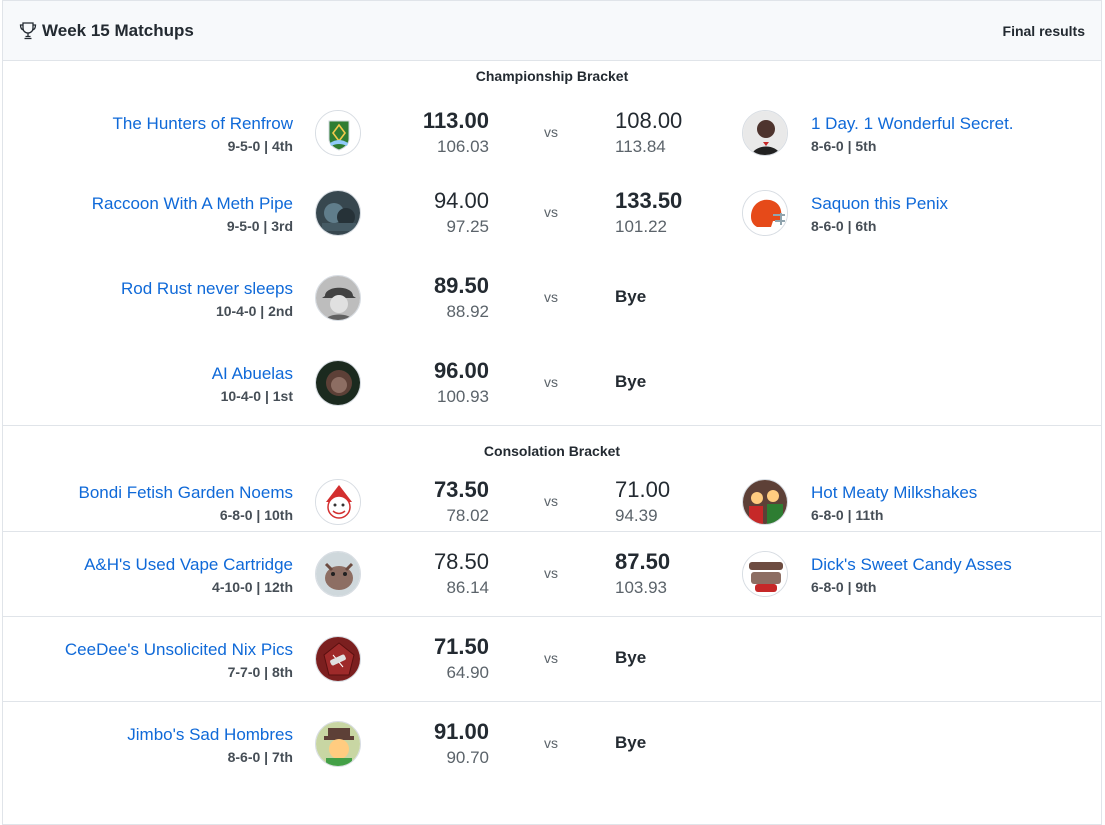 Image resolution: width=1105 pixels, height=825 pixels. Describe the element at coordinates (642, 501) in the screenshot. I see `away-score: 71.00 94.39` at that location.